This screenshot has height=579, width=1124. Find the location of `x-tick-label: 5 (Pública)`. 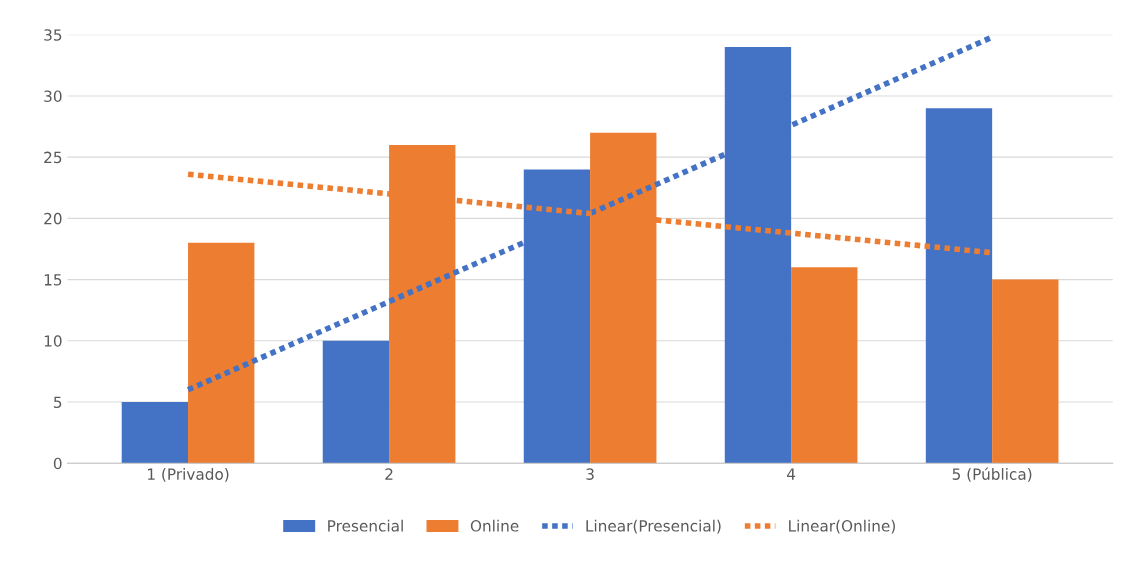

x-tick-label: 5 (Pública) is located at coordinates (992, 474).